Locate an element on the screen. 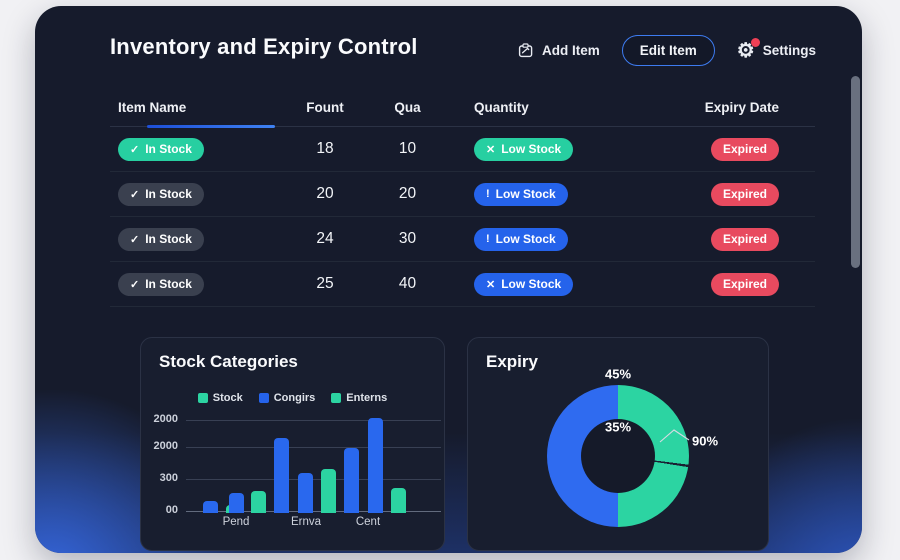 The width and height of the screenshot is (900, 560). header-accent-underline is located at coordinates (211, 126).